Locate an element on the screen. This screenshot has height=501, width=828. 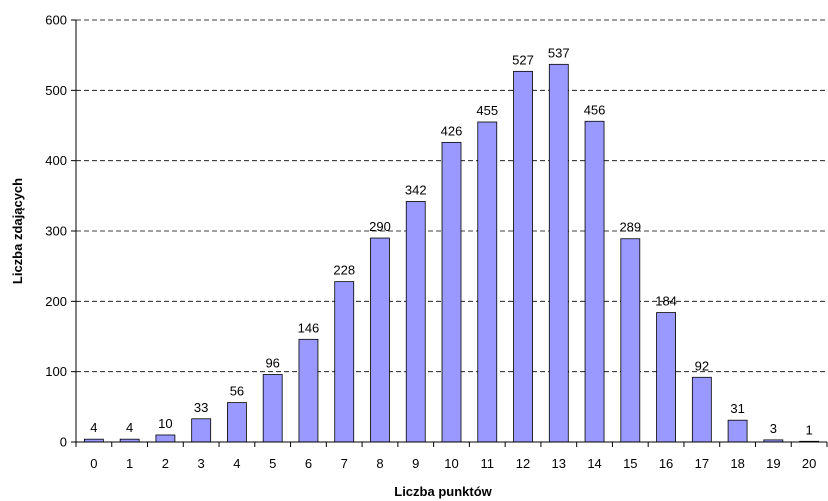
x-tick-label: 4 is located at coordinates (236, 463).